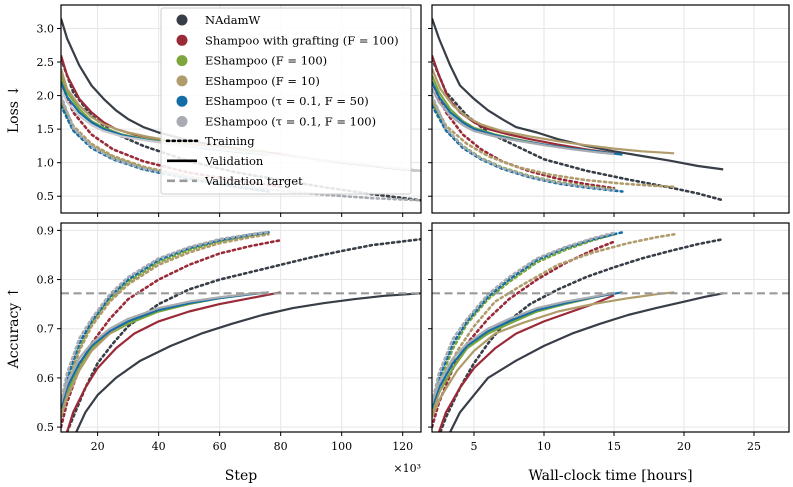  I want to click on series-eshampoo-f-100-training, so click(524, 323).